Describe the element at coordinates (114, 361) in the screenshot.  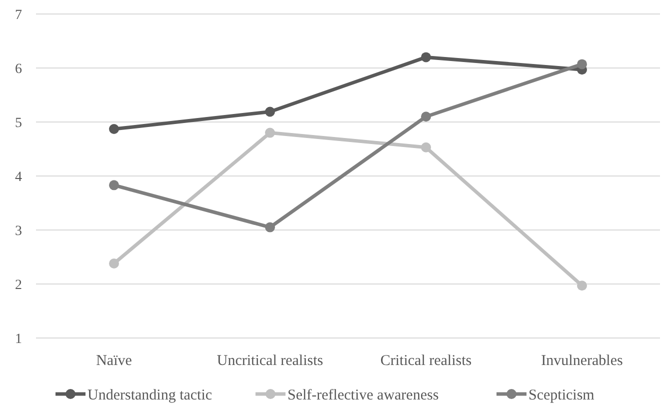
I see `x-tick-label: Naïve` at that location.